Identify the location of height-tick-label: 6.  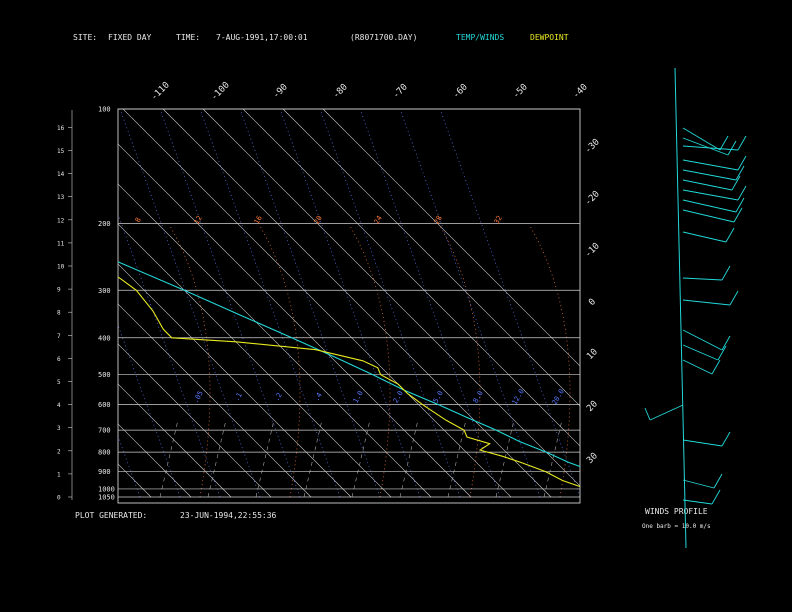
(59, 359).